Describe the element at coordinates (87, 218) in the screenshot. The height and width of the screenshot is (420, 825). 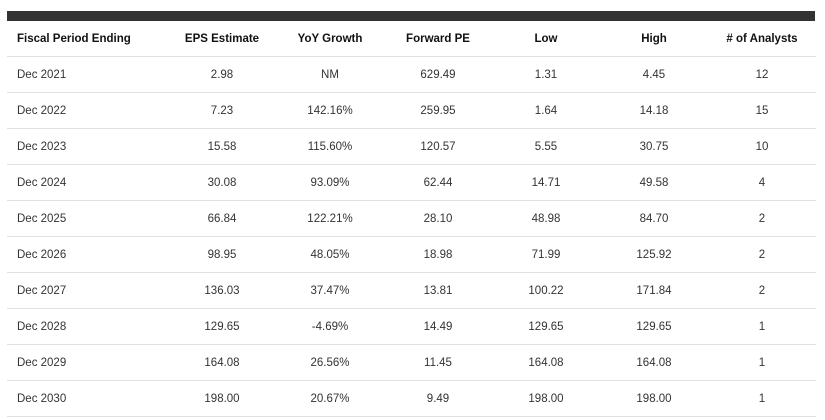
I see `period-cell: Dec 2025` at that location.